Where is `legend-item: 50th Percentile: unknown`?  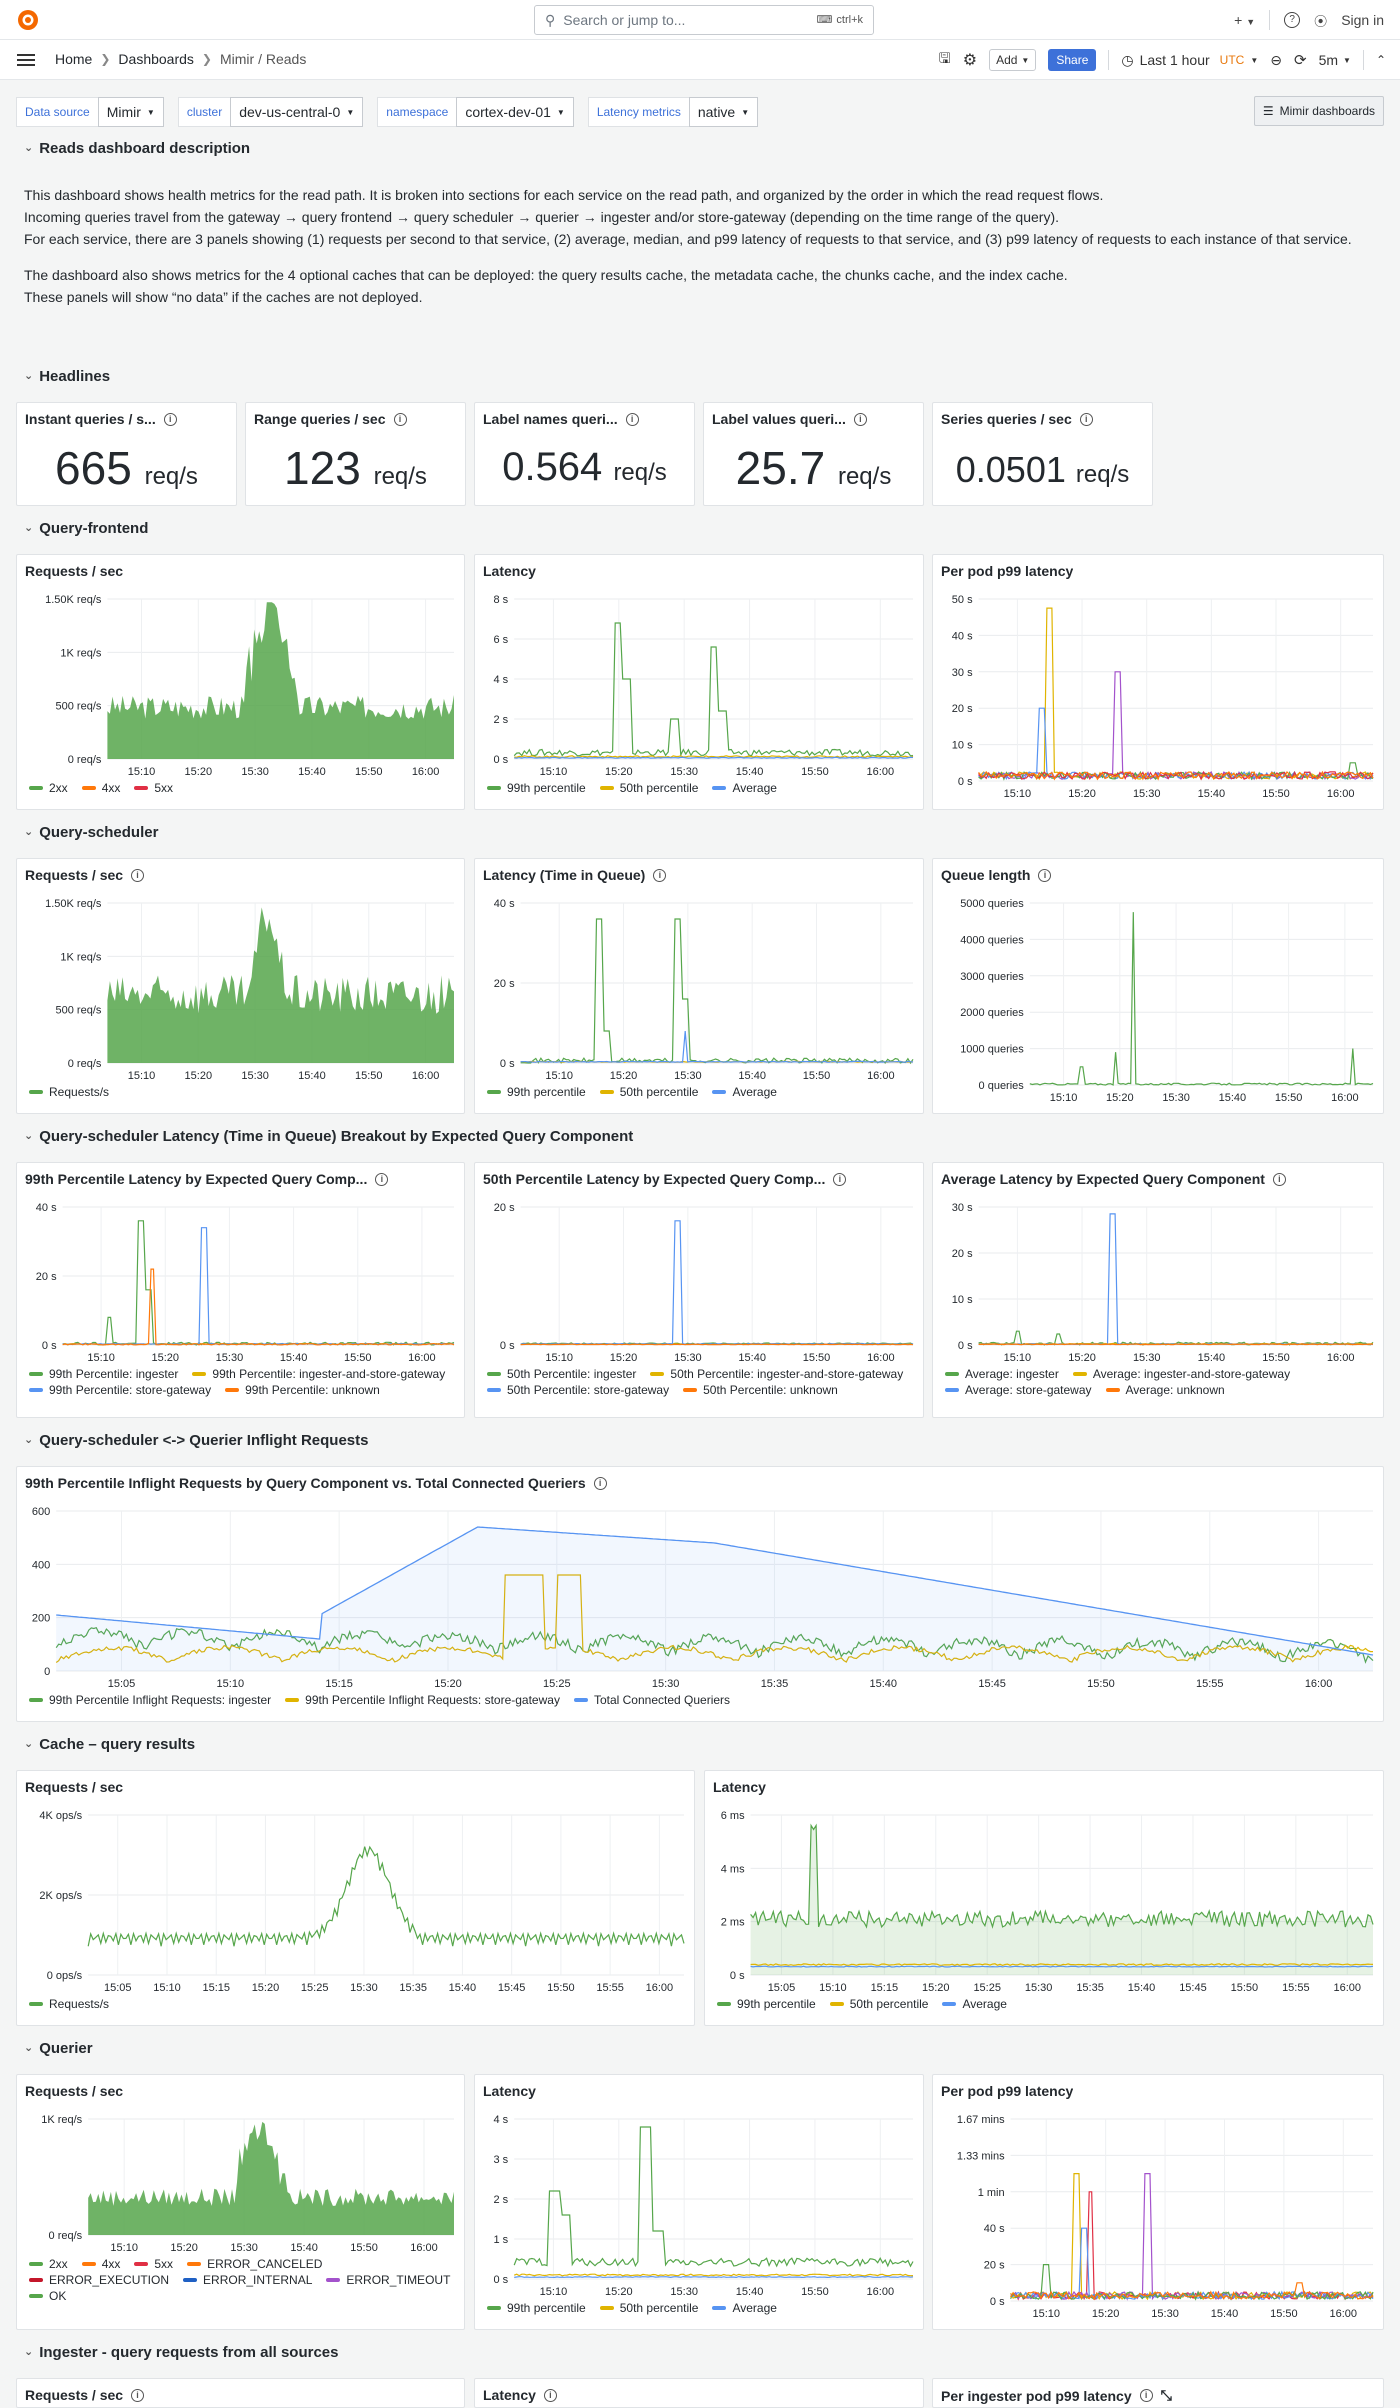 legend-item: 50th Percentile: unknown is located at coordinates (760, 1390).